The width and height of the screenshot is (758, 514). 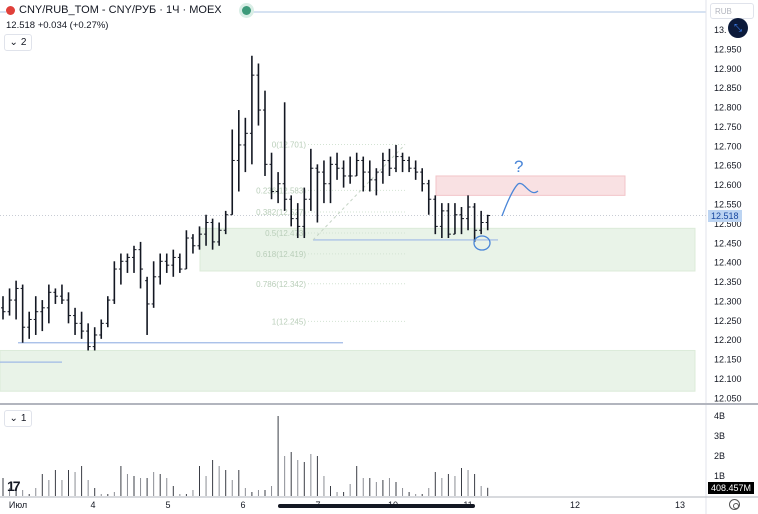 What do you see at coordinates (728, 301) in the screenshot?
I see `price-axis-label: 12.300` at bounding box center [728, 301].